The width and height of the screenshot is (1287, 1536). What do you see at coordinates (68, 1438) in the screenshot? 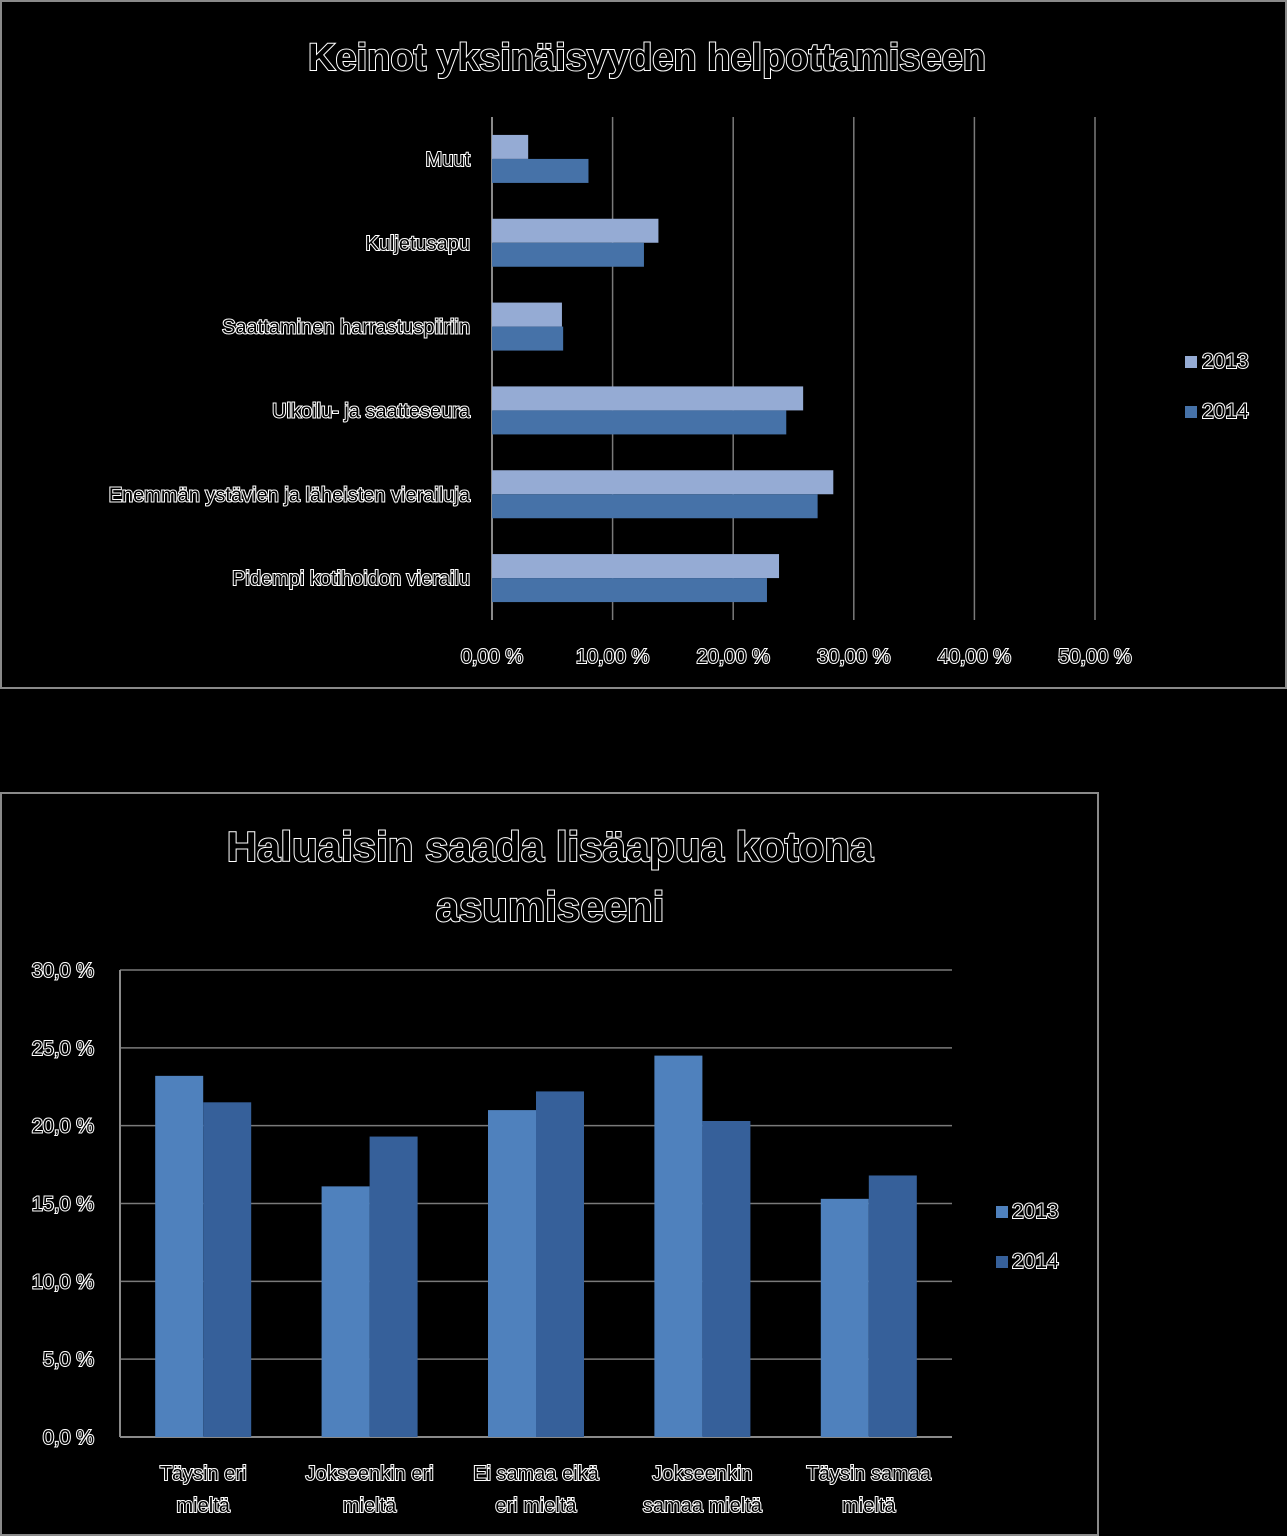
I see `y-tick-label: 0,0 %` at bounding box center [68, 1438].